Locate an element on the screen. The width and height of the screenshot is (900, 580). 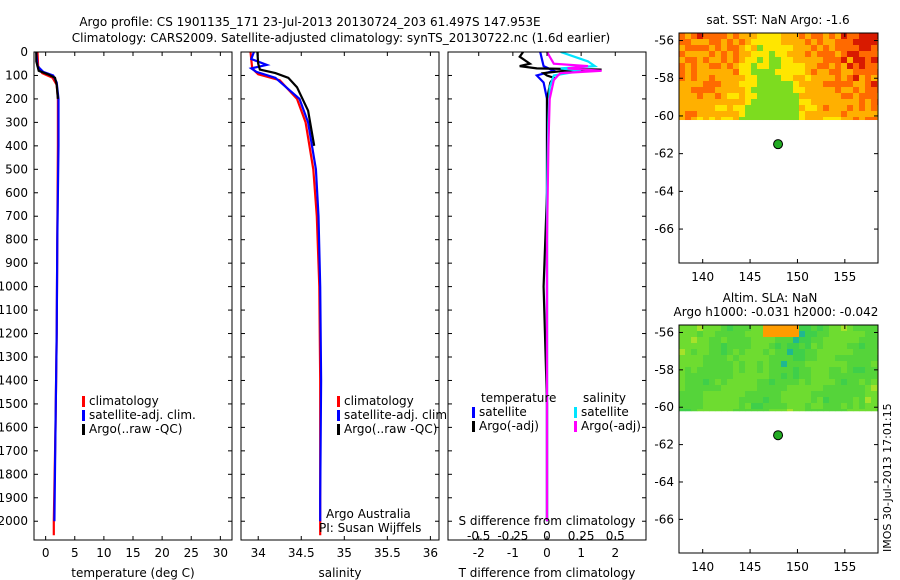
sla-map-title: Altim. SLA: NaN is located at coordinates (770, 298).